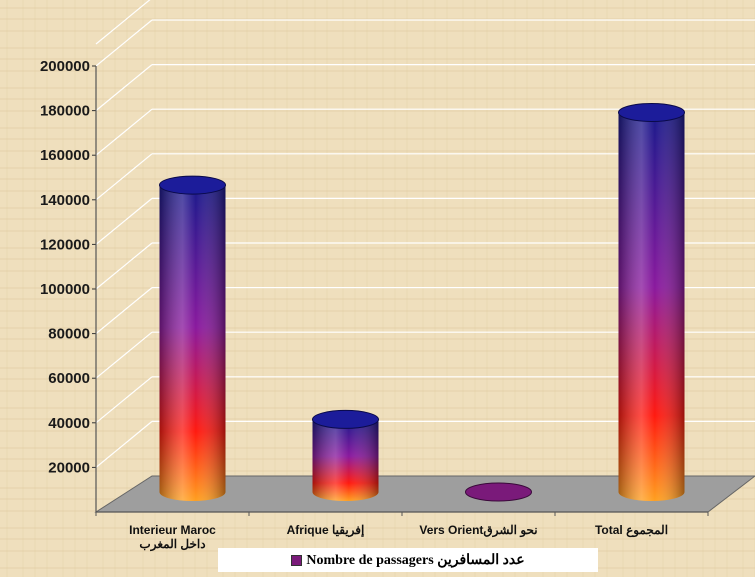 The height and width of the screenshot is (577, 755). I want to click on y-tick-label: 120000, so click(65, 244).